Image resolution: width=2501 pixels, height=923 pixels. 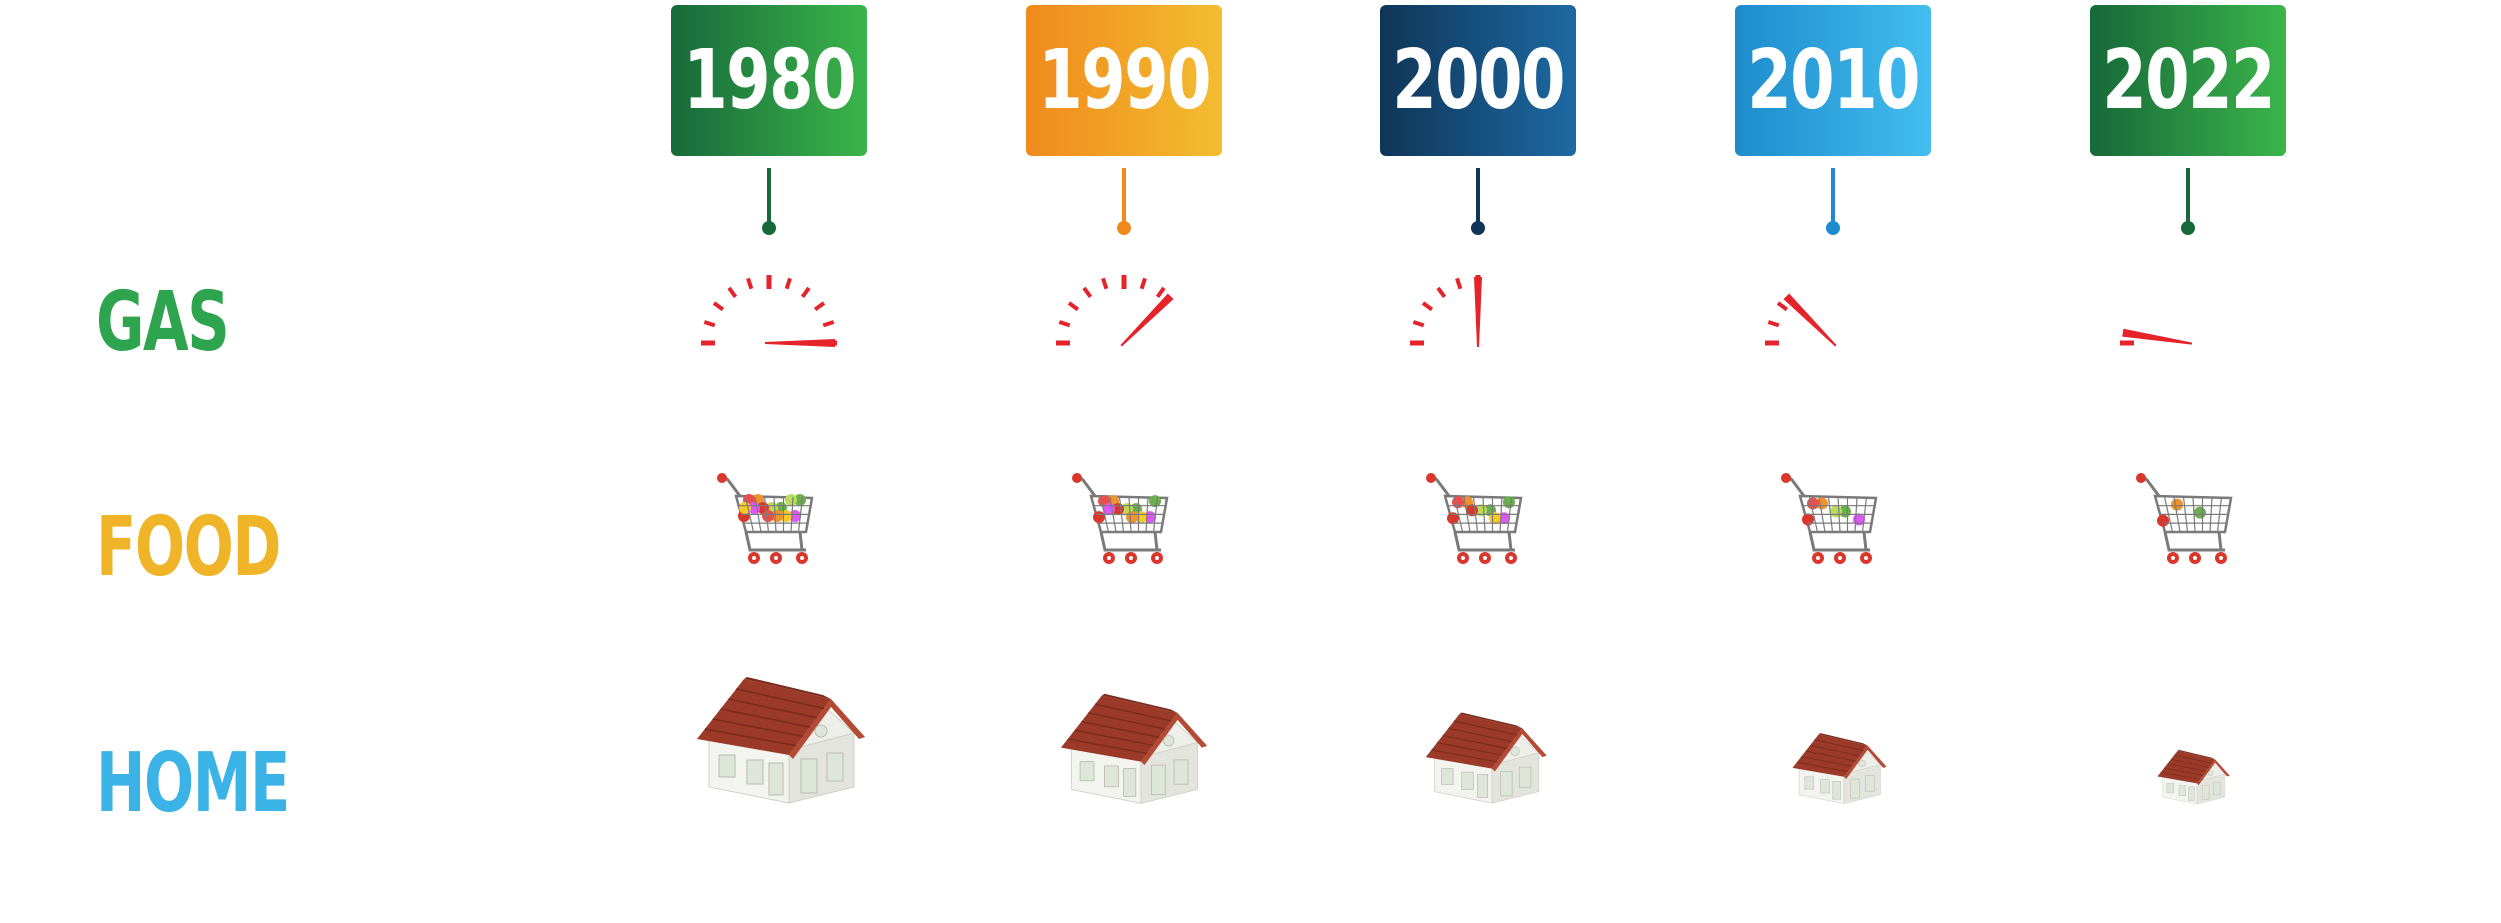 I want to click on year-marker-2000: 2000, so click(x=1478, y=120).